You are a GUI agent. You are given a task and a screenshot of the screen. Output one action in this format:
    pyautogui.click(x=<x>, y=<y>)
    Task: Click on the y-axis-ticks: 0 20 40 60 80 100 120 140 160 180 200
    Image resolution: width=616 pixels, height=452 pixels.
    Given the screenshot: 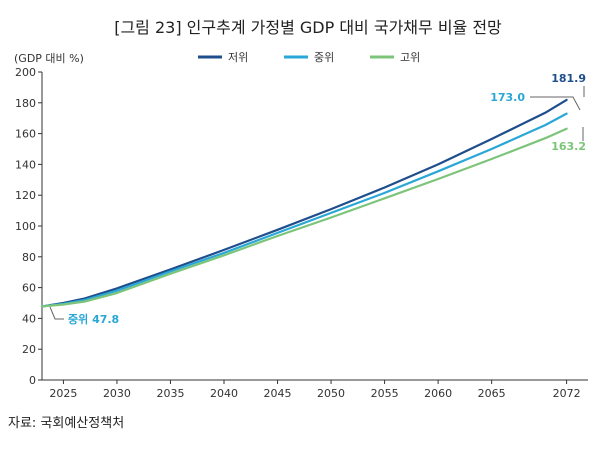 What is the action you would take?
    pyautogui.click(x=28, y=226)
    